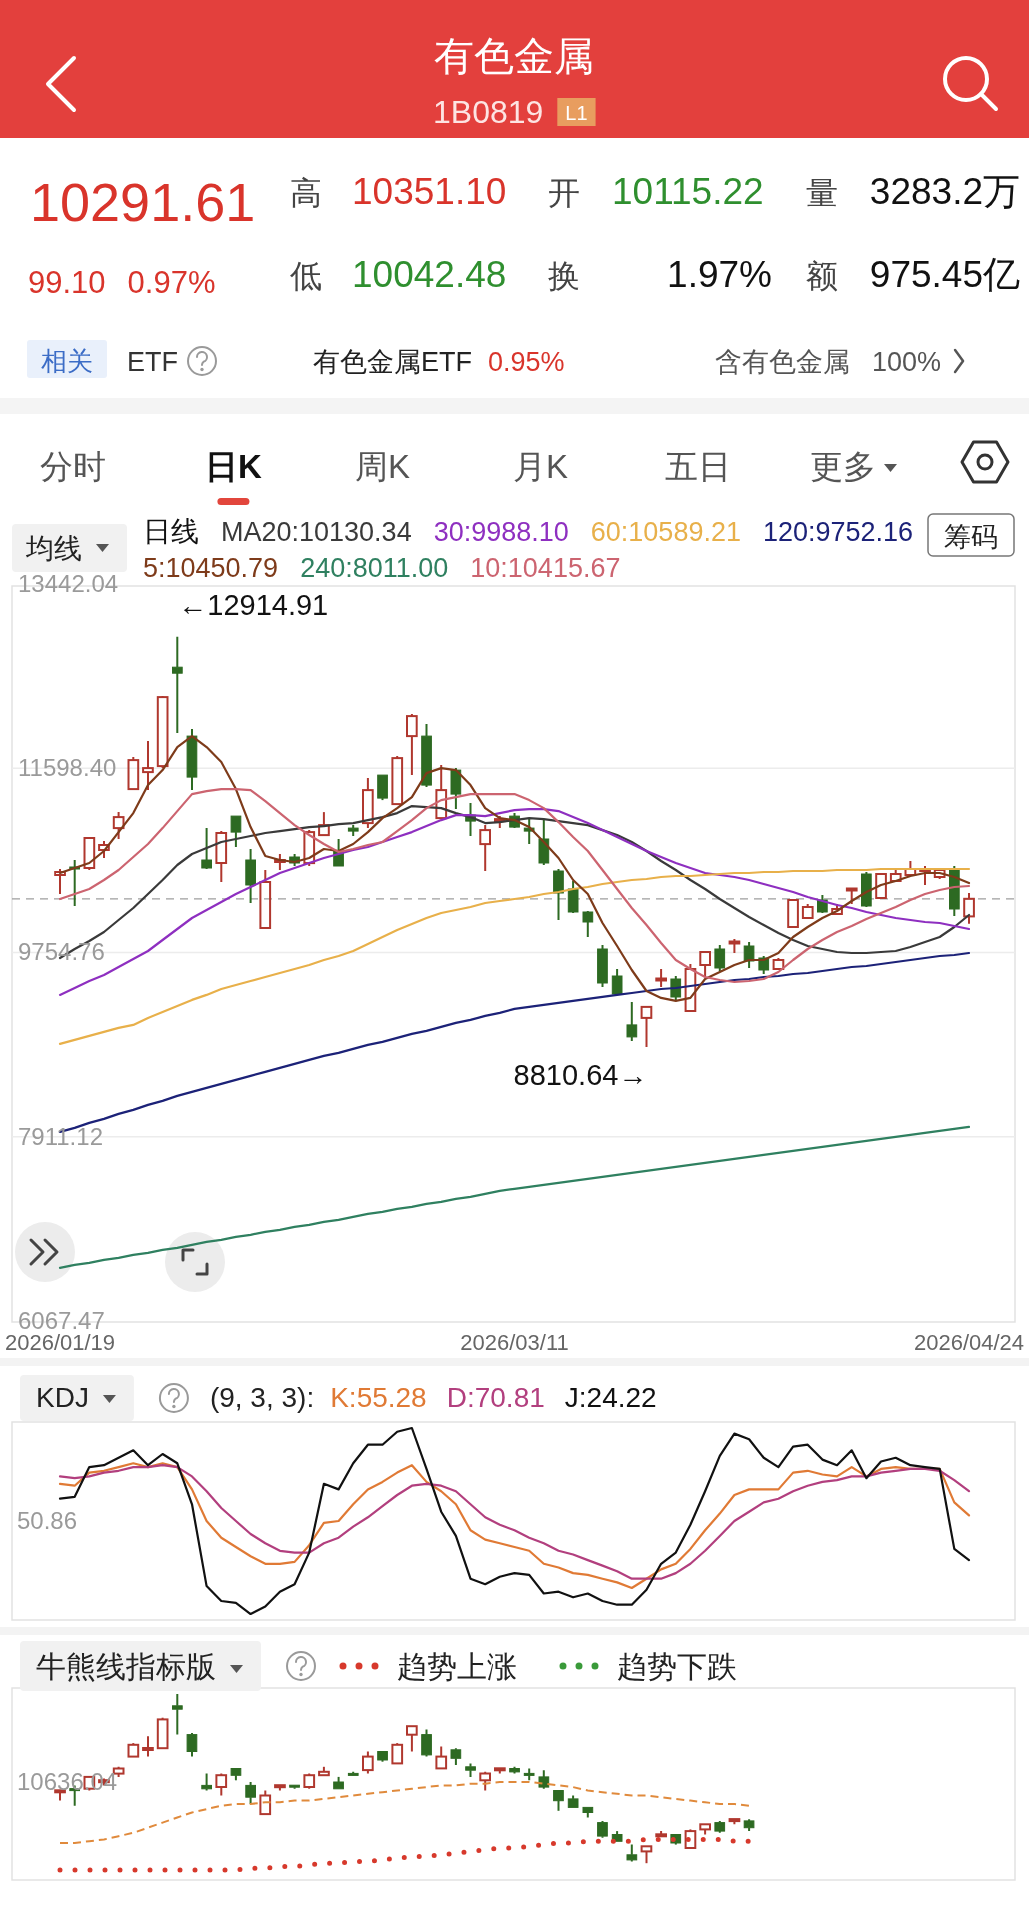 This screenshot has width=1029, height=1915. What do you see at coordinates (545, 568) in the screenshot?
I see `text: 10:10415.67` at bounding box center [545, 568].